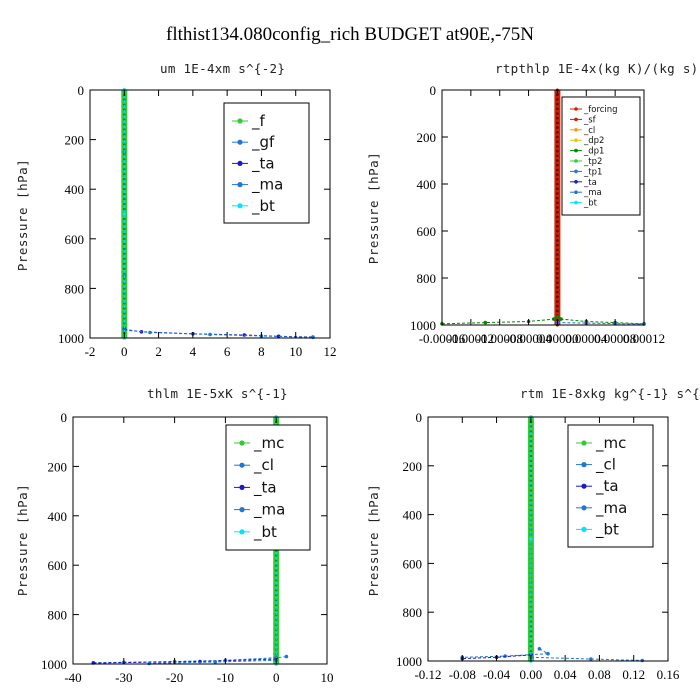 The image size is (700, 700). I want to click on chart-title: thlm 1E-5xK s^{-1}, so click(217, 393).